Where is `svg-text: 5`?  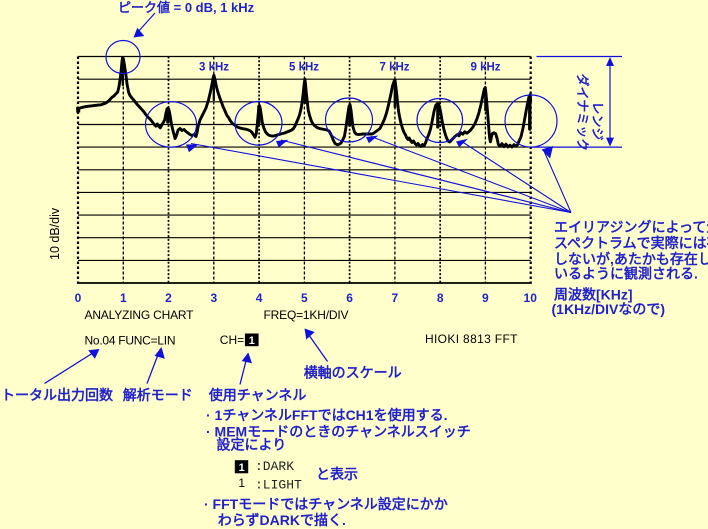
svg-text: 5 is located at coordinates (304, 298).